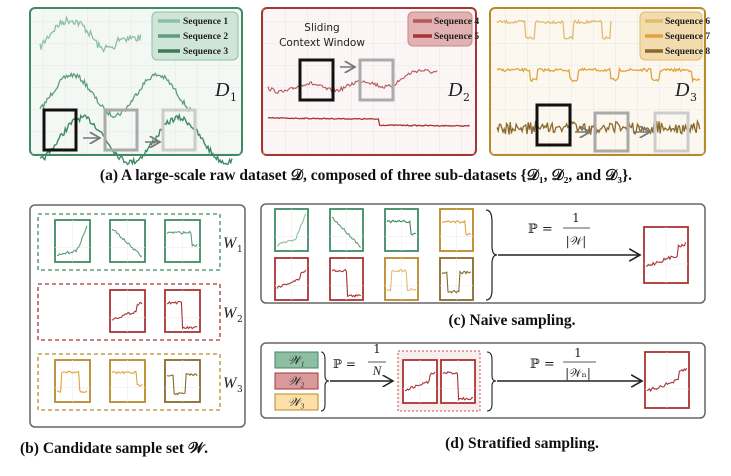 The height and width of the screenshot is (476, 731). I want to click on panel-d3: Sequence 6 Sequence 7 Sequence 8 D 3, so click(599, 81).